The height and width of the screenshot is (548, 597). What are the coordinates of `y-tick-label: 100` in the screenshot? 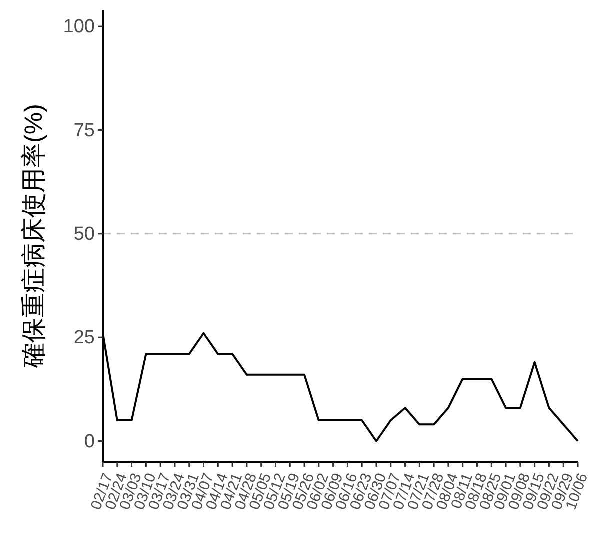 It's located at (79, 27).